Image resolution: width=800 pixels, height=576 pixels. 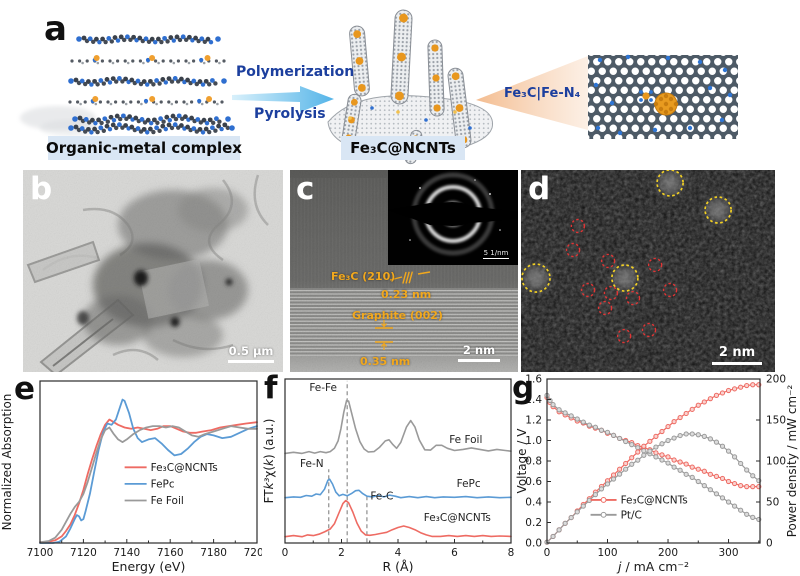 I want to click on panel-c-scalebar-text: 2 nm, so click(x=479, y=350).